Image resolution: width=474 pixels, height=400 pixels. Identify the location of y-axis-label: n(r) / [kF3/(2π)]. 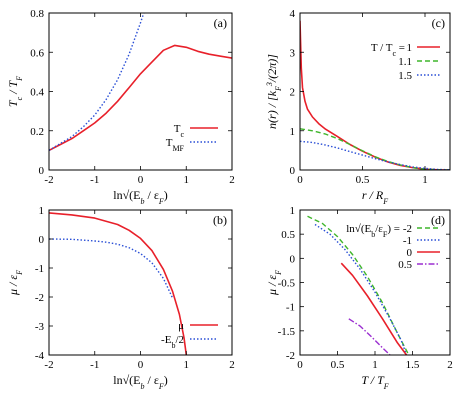
(274, 91).